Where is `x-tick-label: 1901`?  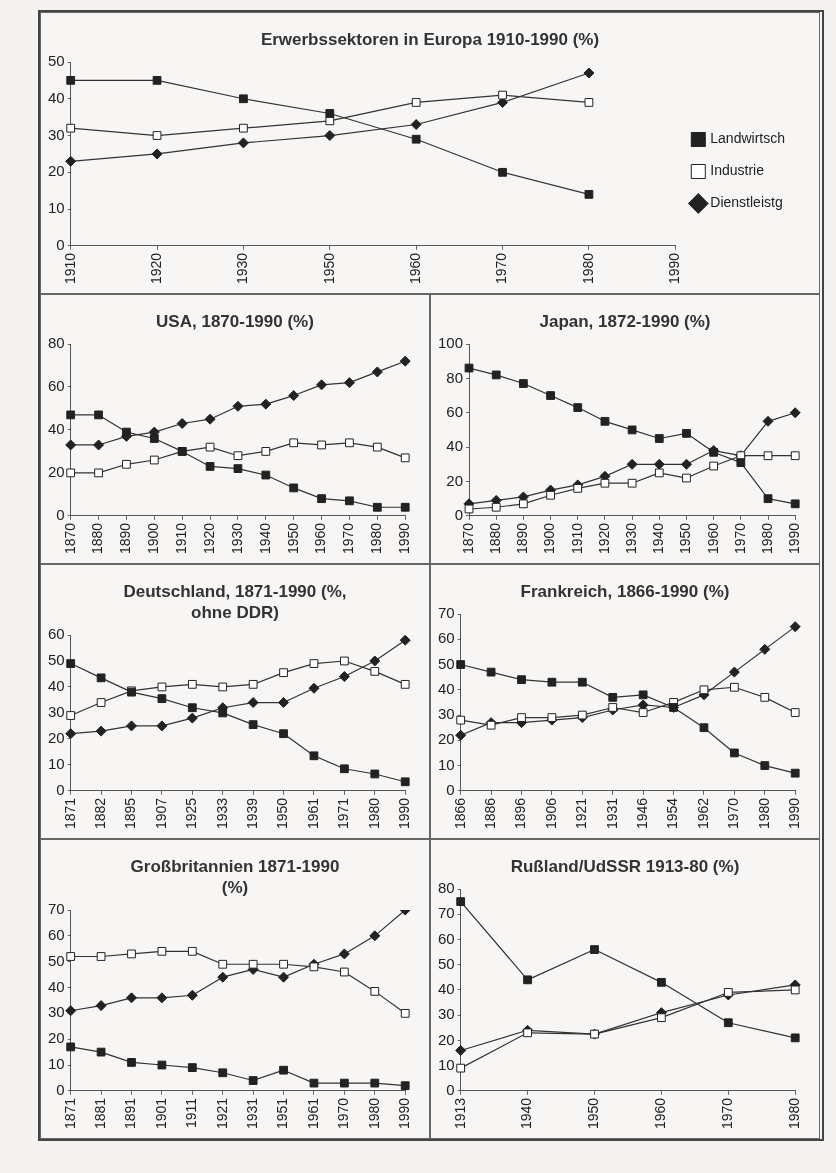 x-tick-label: 1901 is located at coordinates (160, 1113).